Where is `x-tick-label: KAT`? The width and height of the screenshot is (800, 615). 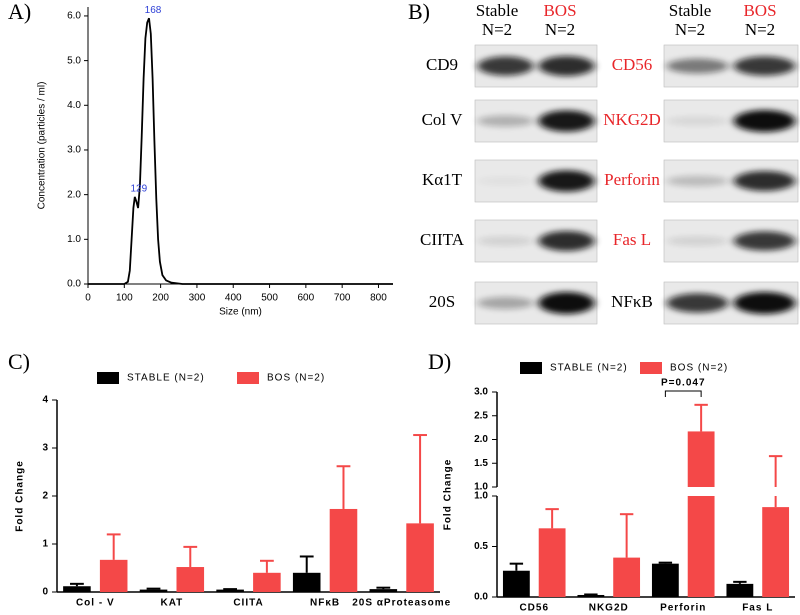 x-tick-label: KAT is located at coordinates (171, 603).